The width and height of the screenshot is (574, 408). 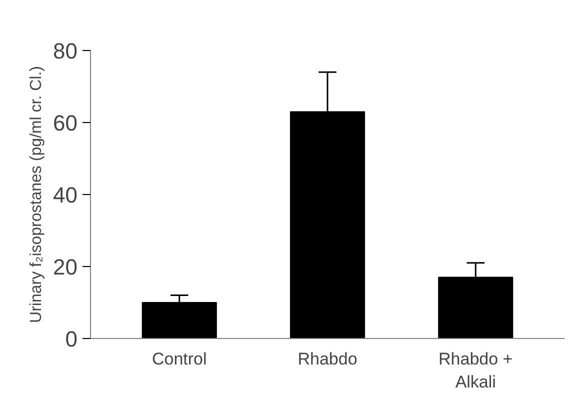 What do you see at coordinates (71, 339) in the screenshot?
I see `y-tick-label: 0` at bounding box center [71, 339].